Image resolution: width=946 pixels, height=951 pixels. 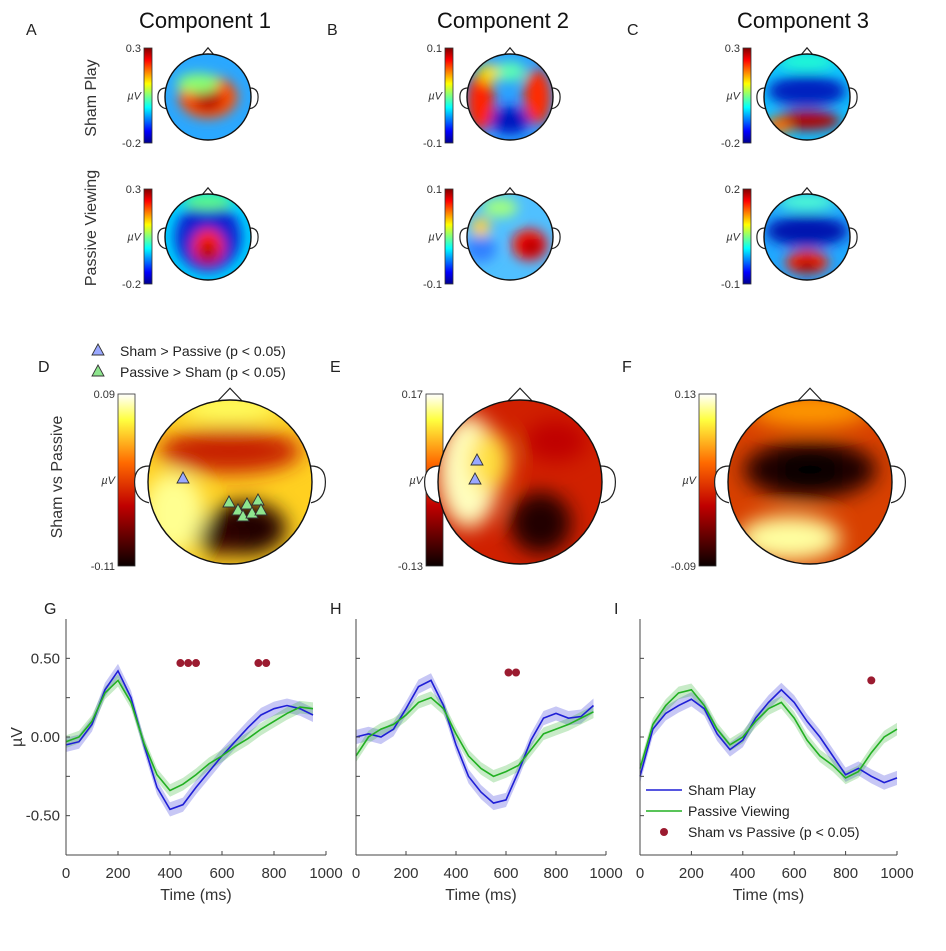 What do you see at coordinates (432, 144) in the screenshot?
I see `colorbar-sham-2-min: -0.1` at bounding box center [432, 144].